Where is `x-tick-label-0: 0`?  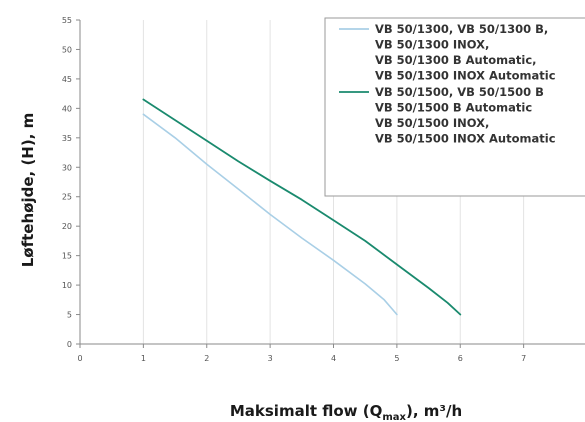 x-tick-label-0: 0 is located at coordinates (79, 358).